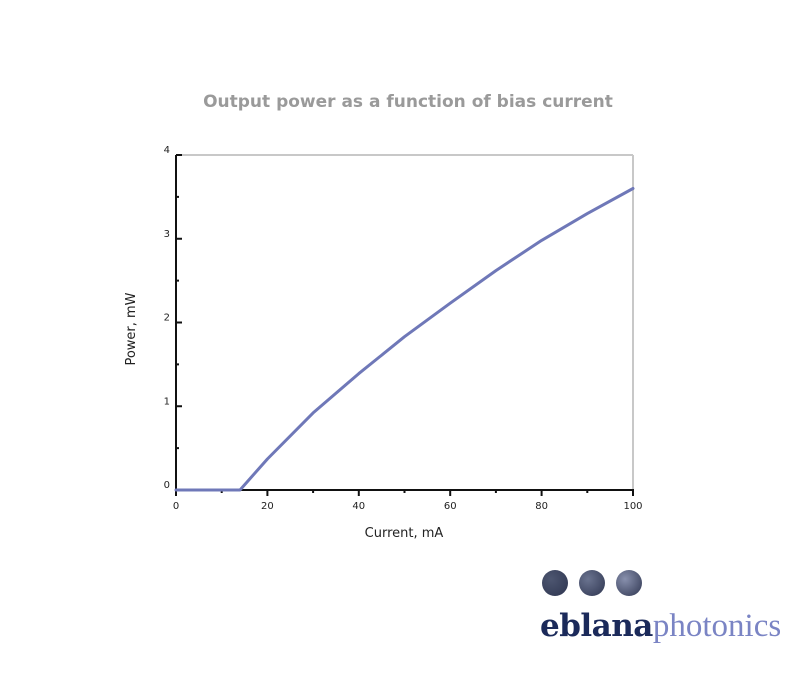  What do you see at coordinates (167, 485) in the screenshot?
I see `y-tick-label: 0` at bounding box center [167, 485].